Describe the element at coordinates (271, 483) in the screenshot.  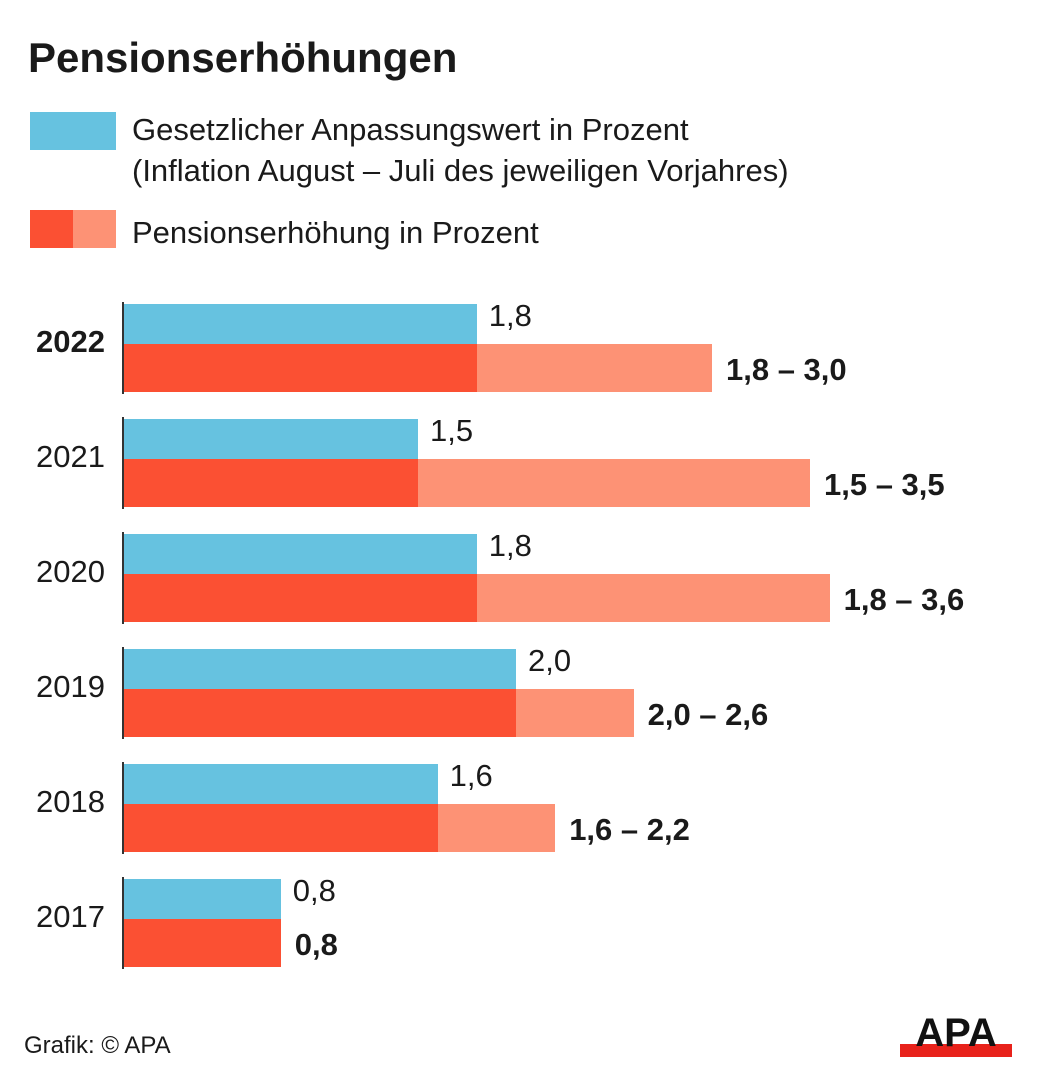
I see `bar-increase-min-2021` at that location.